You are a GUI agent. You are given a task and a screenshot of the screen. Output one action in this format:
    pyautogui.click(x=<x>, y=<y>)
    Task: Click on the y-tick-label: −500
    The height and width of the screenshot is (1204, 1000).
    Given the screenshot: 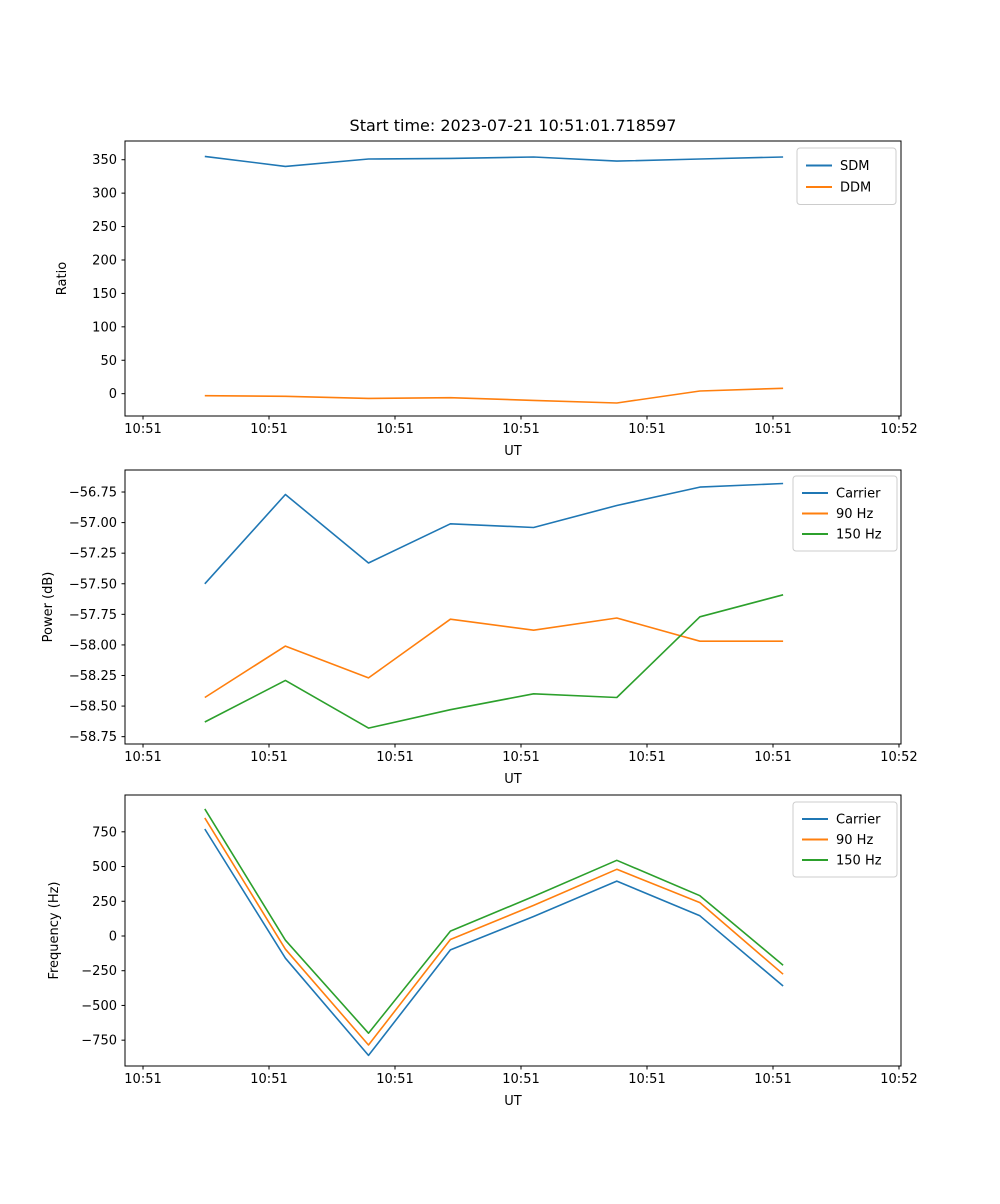 What is the action you would take?
    pyautogui.click(x=99, y=1006)
    